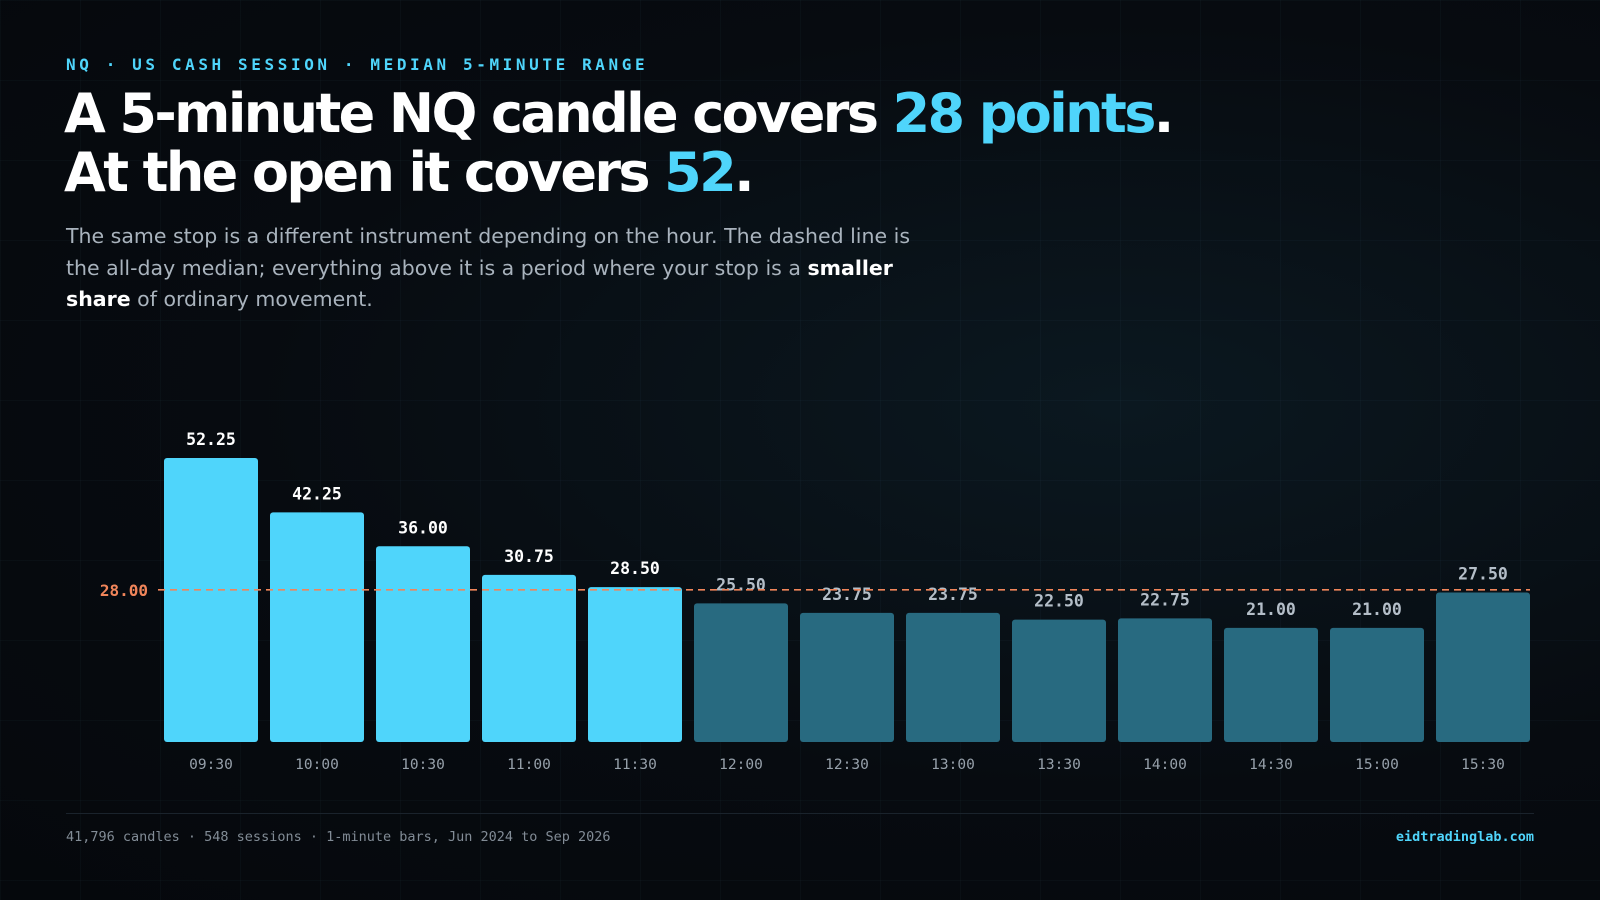 The image size is (1600, 900). What do you see at coordinates (211, 765) in the screenshot?
I see `tick-label-09:30: 09:30` at bounding box center [211, 765].